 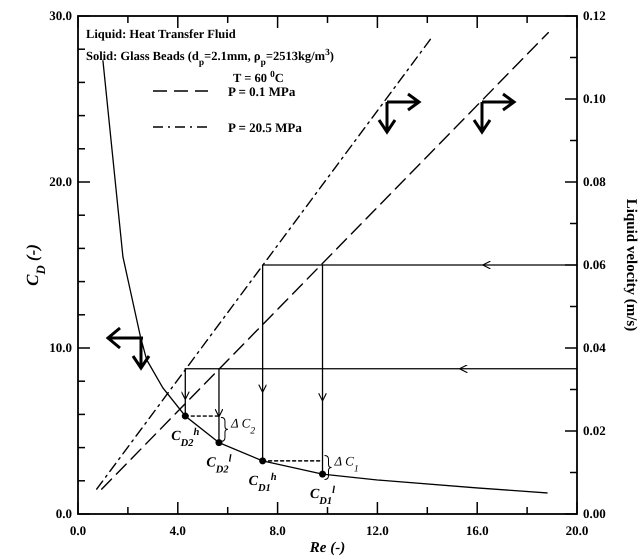 What do you see at coordinates (262, 91) in the screenshot?
I see `legend-label: P = 0.1 MPa` at bounding box center [262, 91].